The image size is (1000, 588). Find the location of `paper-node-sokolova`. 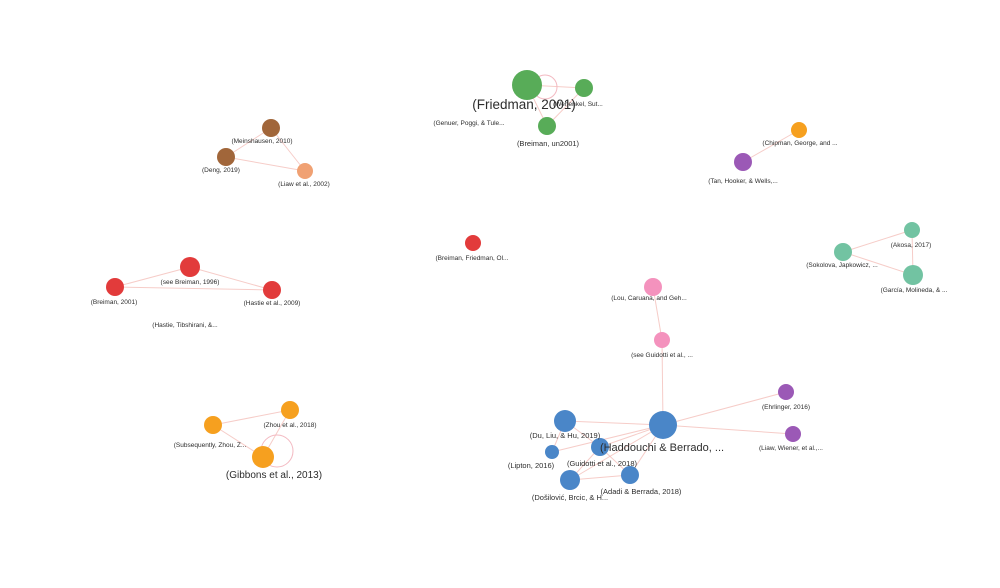

paper-node-sokolova is located at coordinates (843, 252).